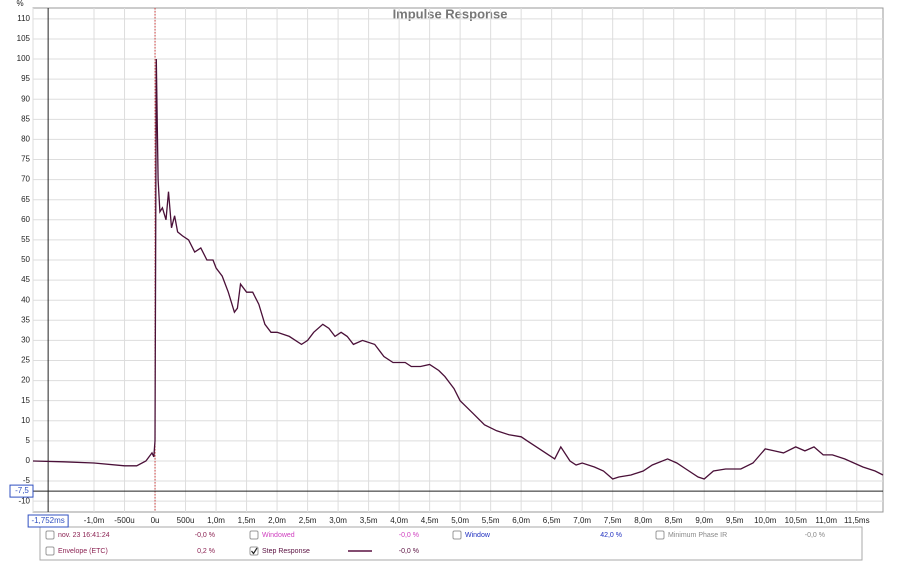  Describe the element at coordinates (155, 520) in the screenshot. I see `x-tick-label: 0u` at that location.